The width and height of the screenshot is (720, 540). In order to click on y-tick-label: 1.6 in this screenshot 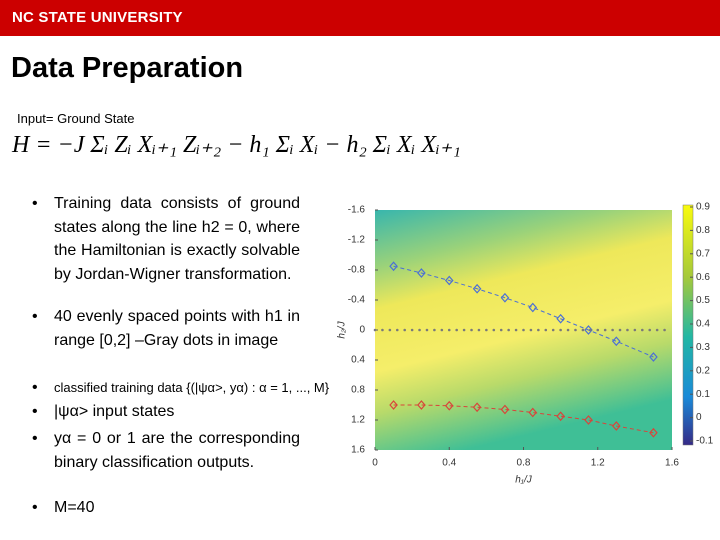, I will do `click(358, 450)`.